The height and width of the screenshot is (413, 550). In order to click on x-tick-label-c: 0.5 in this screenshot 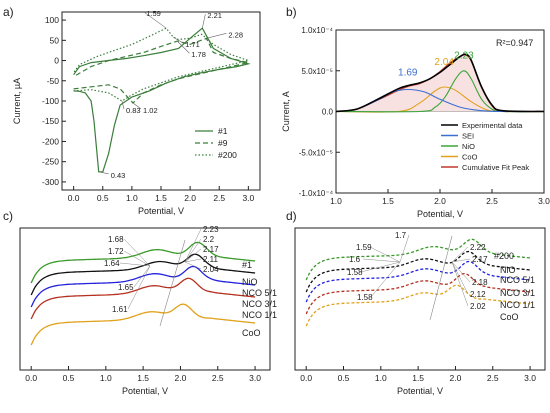, I will do `click(69, 378)`.